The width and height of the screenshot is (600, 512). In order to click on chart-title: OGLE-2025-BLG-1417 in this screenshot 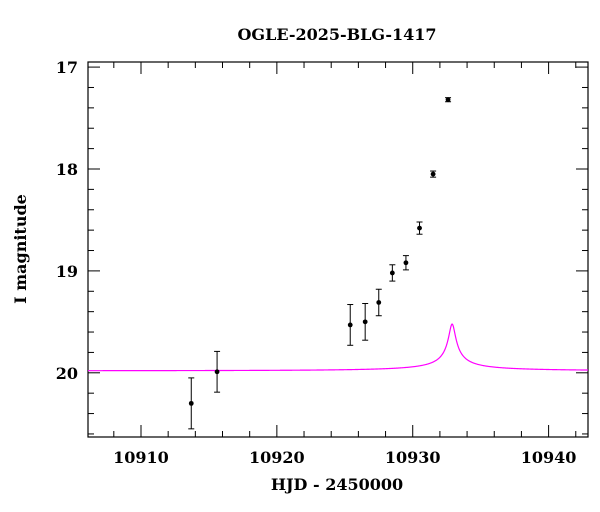, I will do `click(336, 34)`.